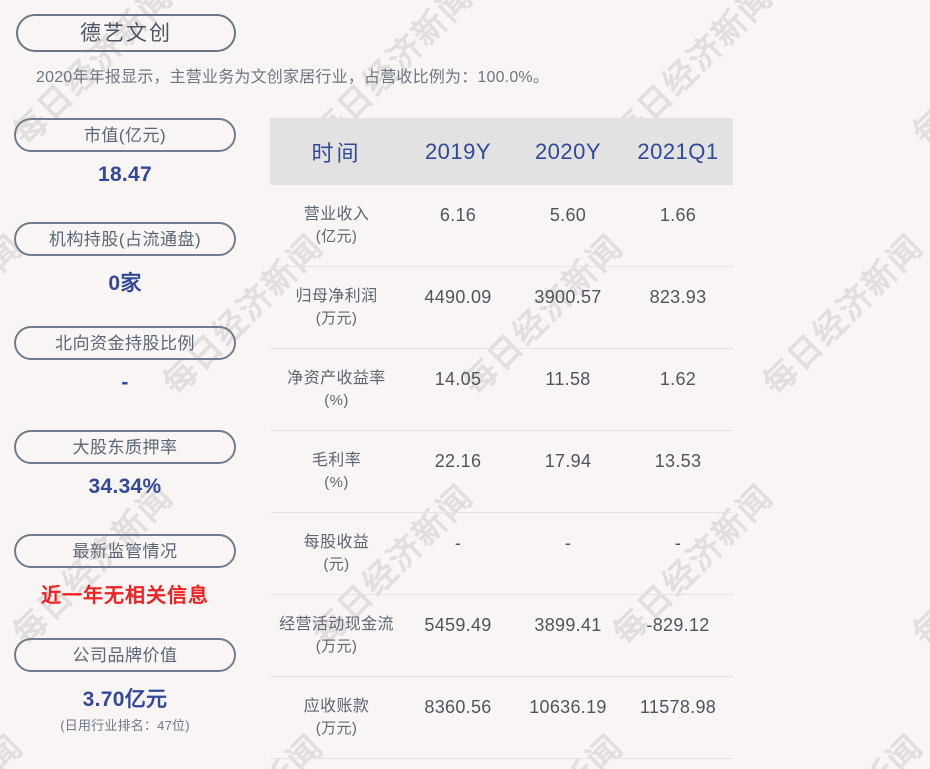  Describe the element at coordinates (125, 686) in the screenshot. I see `metric-block: 公司品牌价值 3.70亿元 (日用行业排名：47位)` at that location.